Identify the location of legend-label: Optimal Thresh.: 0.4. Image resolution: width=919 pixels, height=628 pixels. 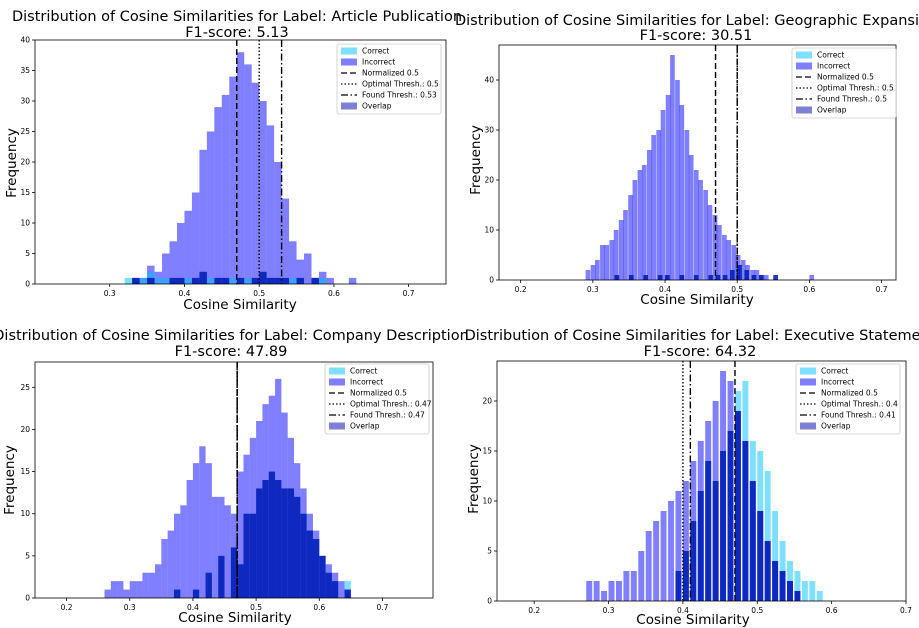
(859, 404).